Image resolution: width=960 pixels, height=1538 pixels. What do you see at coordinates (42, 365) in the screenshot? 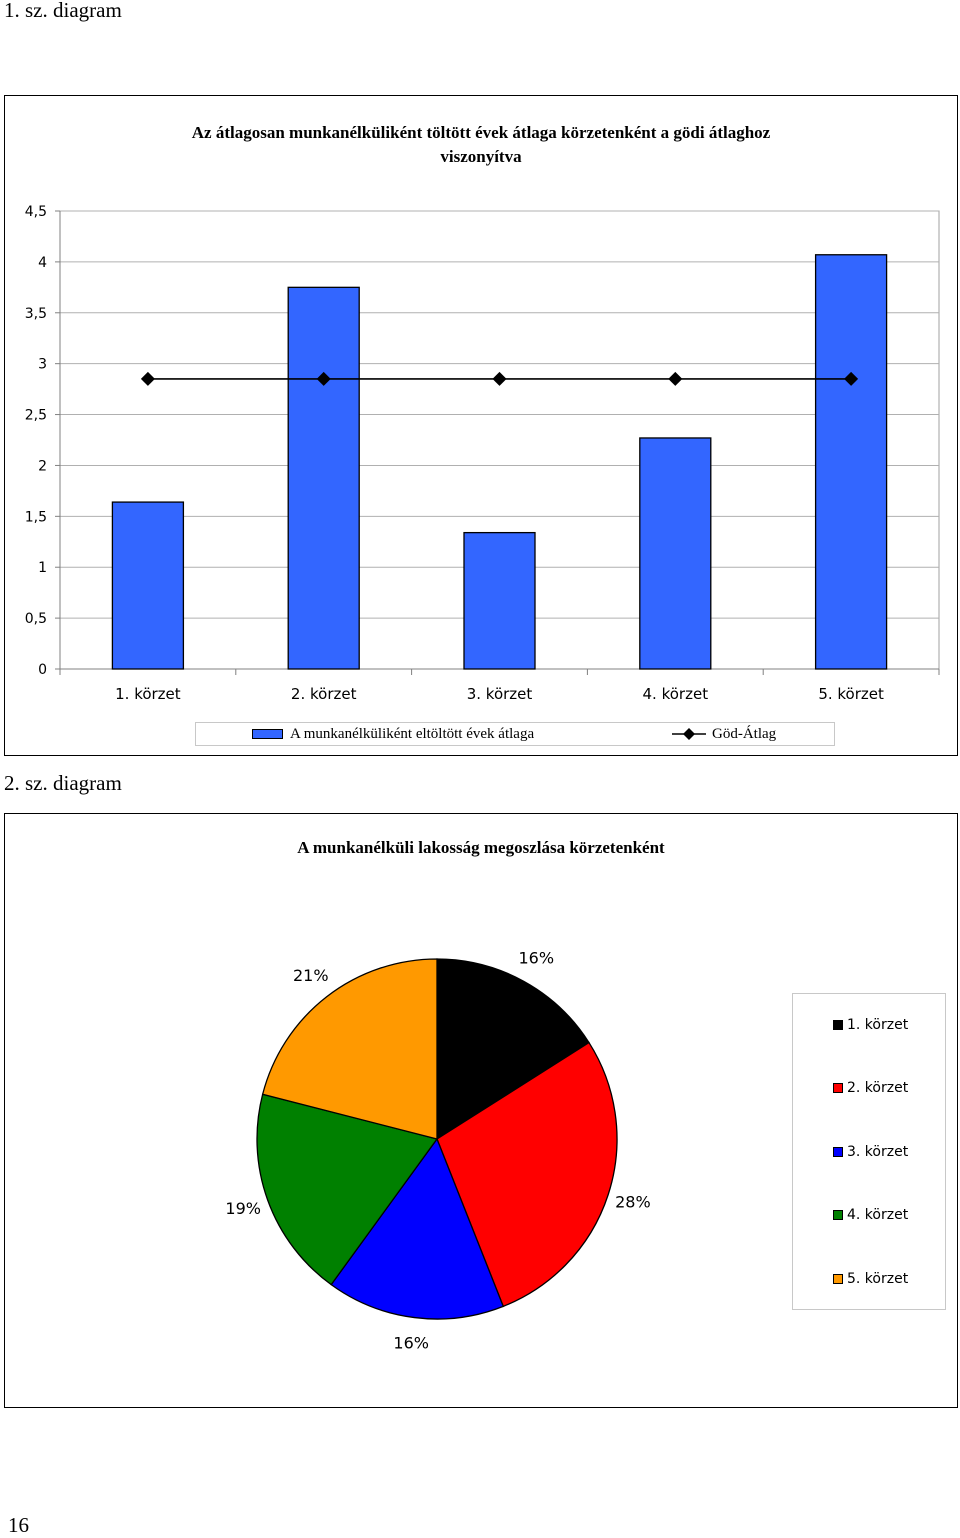
I see `y-tick-label: 3` at bounding box center [42, 365].